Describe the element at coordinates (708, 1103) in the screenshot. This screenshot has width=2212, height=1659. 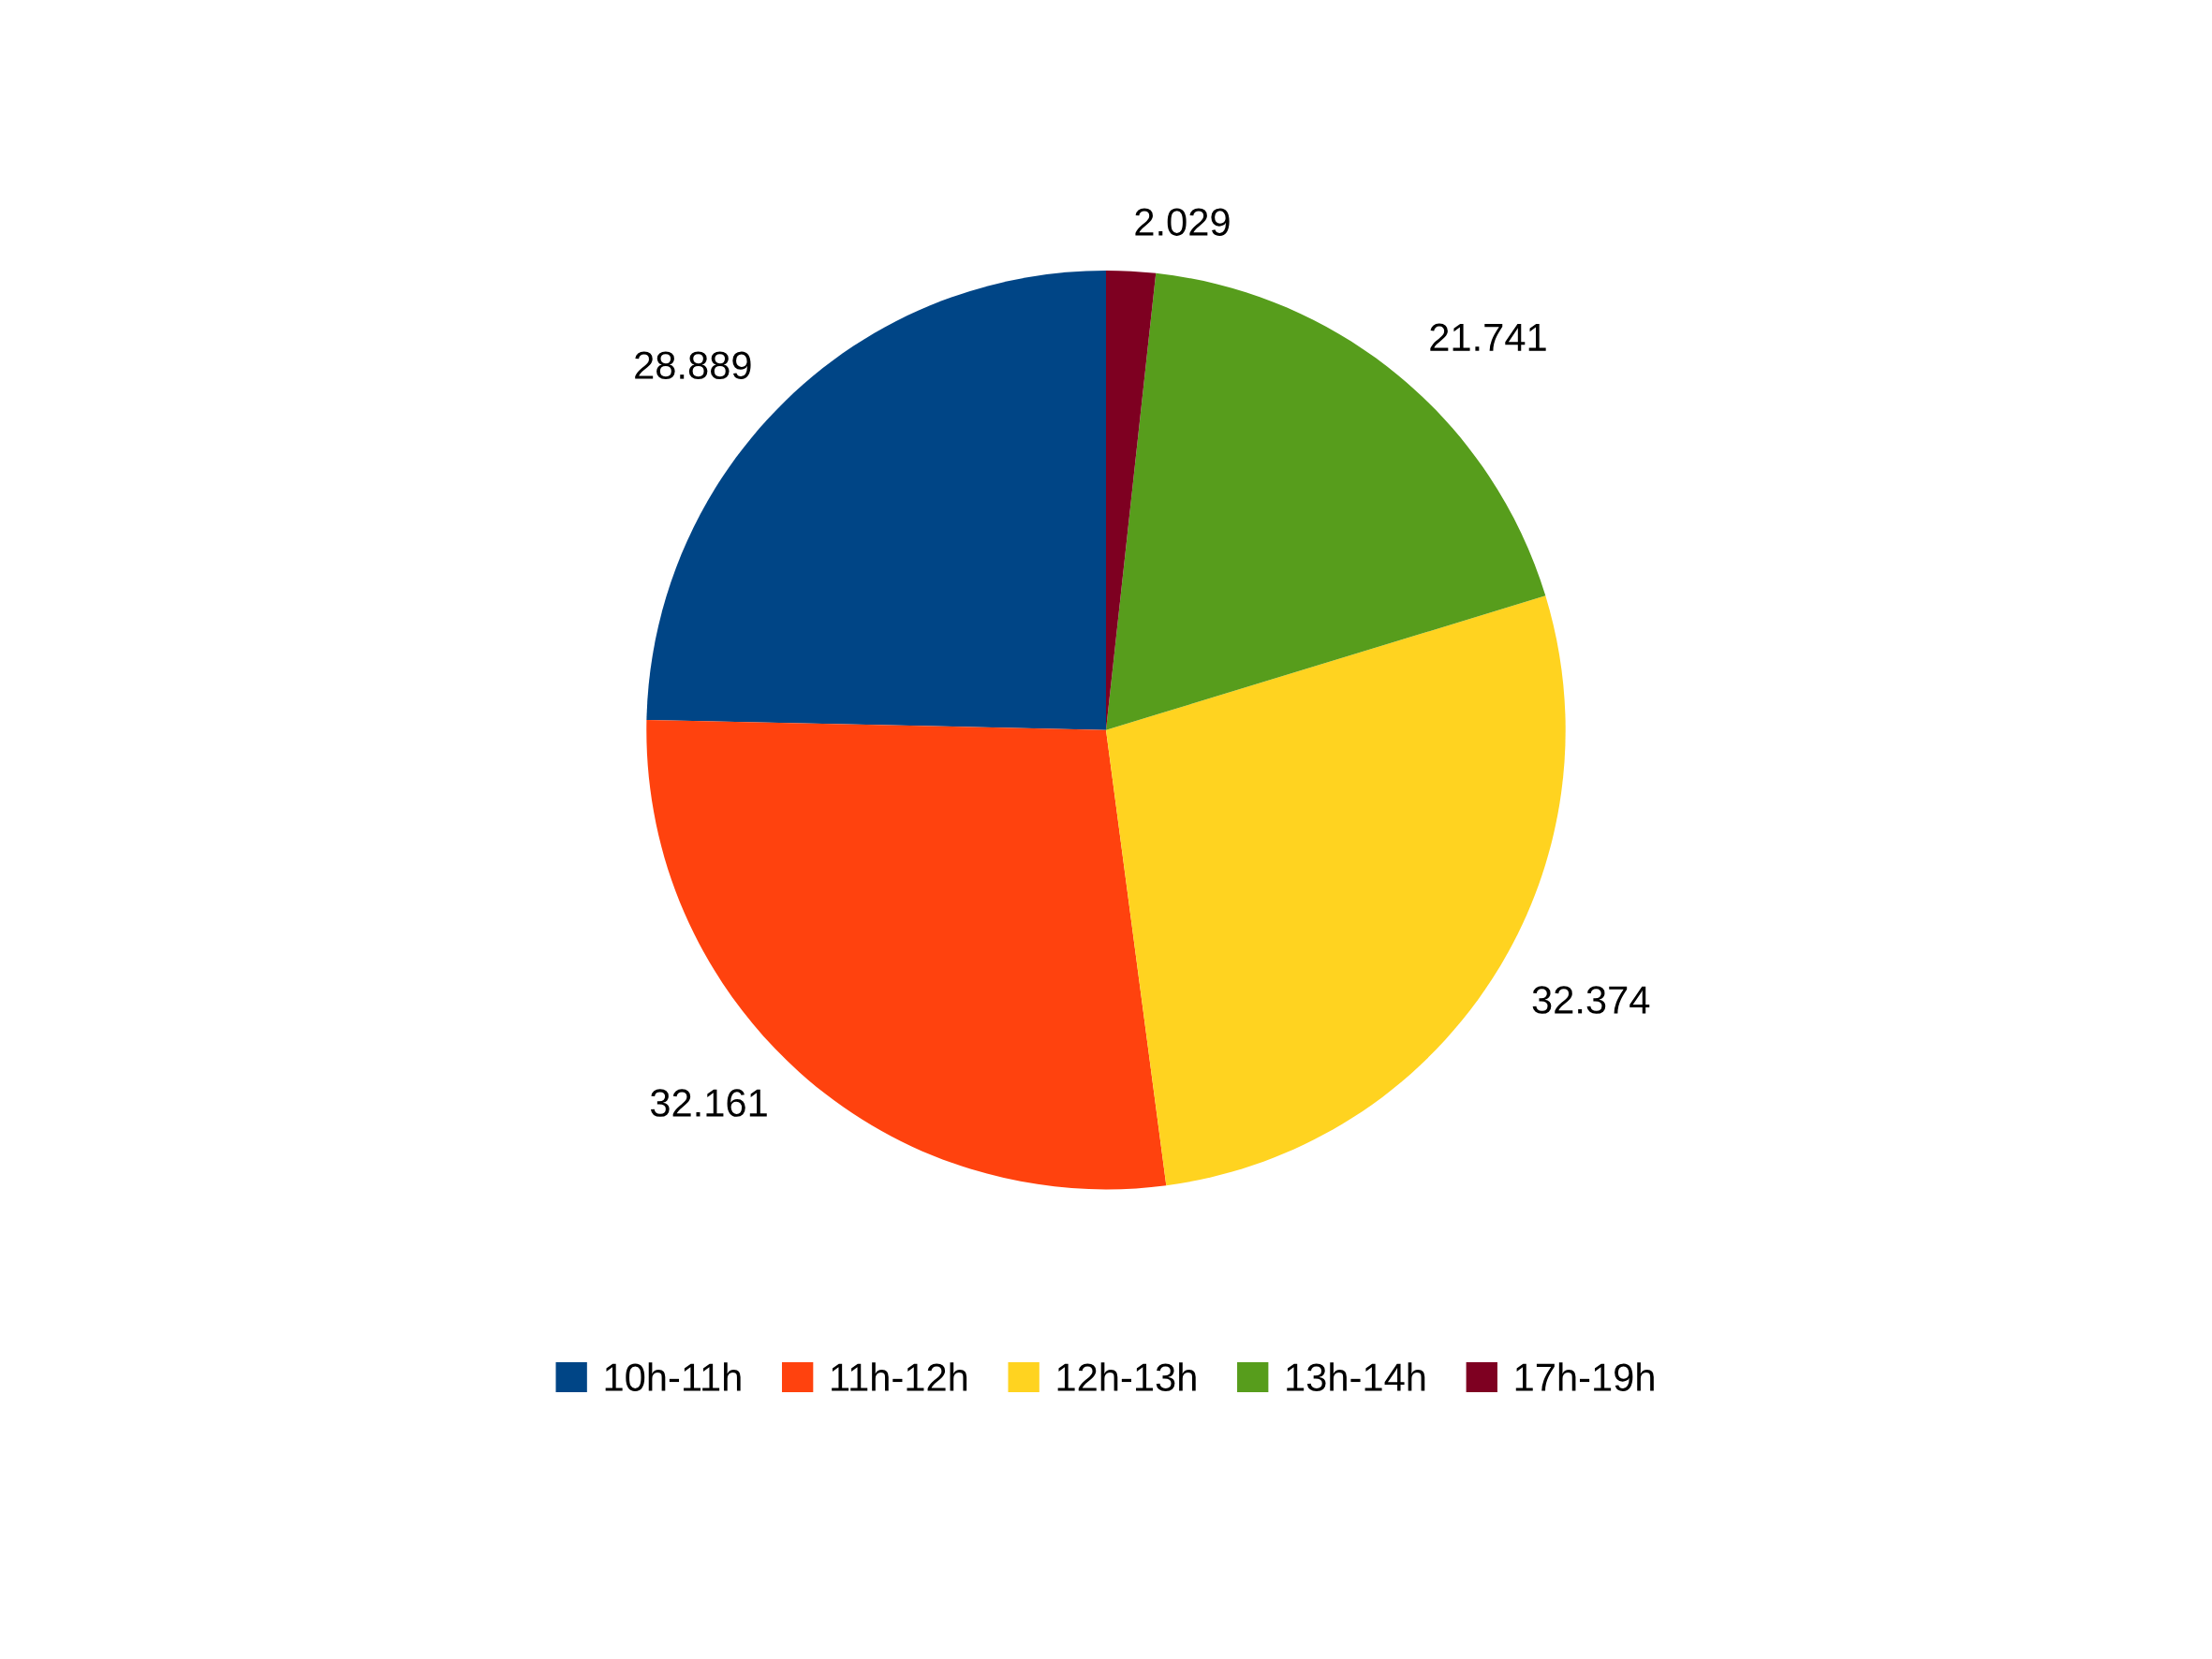
I see `data-label: 32.161` at that location.